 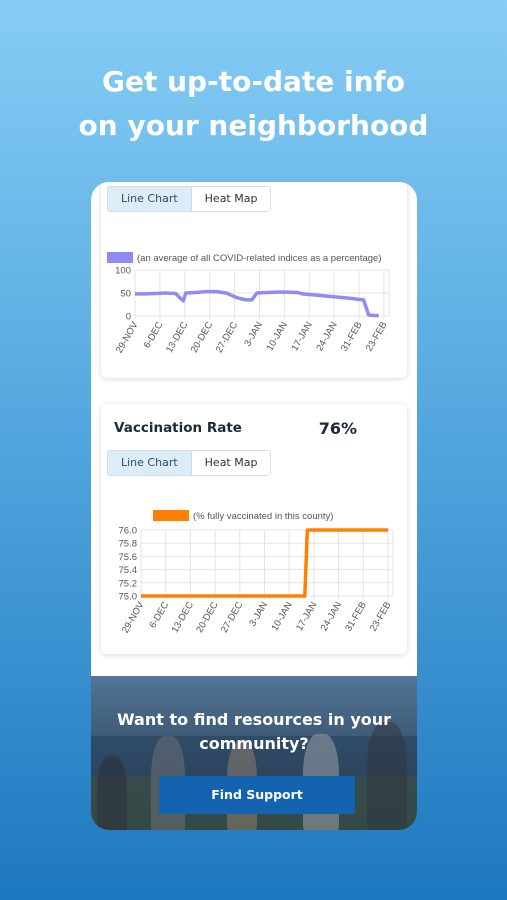 I want to click on headline-line-1: Get up-to-date info, so click(x=253, y=81).